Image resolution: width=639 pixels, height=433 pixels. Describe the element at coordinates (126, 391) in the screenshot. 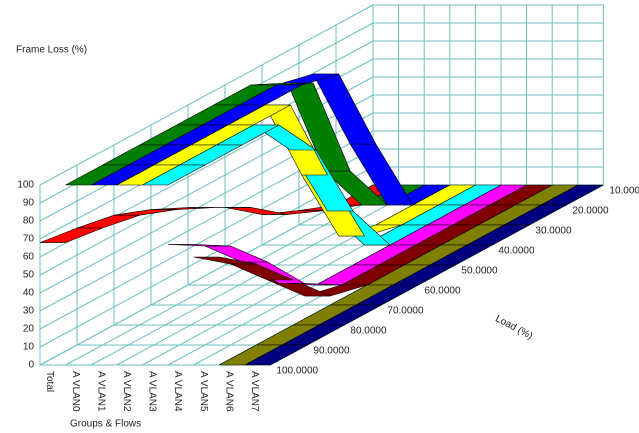

I see `x-tick-label: A VLAN2` at that location.